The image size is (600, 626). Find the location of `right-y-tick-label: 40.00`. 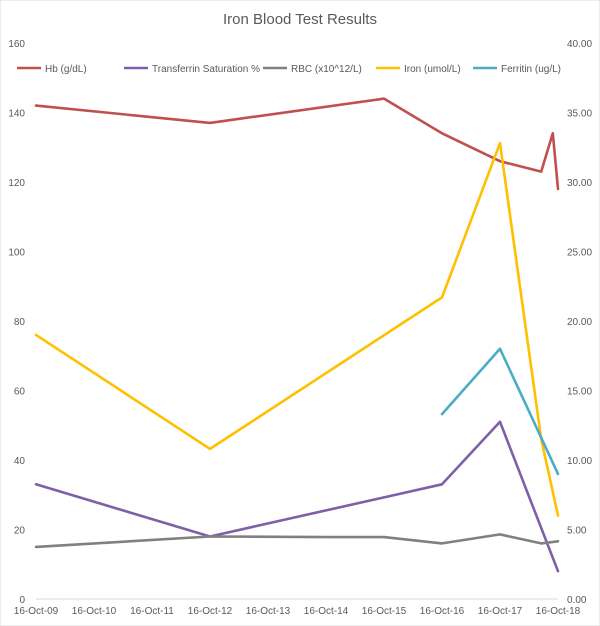

right-y-tick-label: 40.00 is located at coordinates (579, 44).